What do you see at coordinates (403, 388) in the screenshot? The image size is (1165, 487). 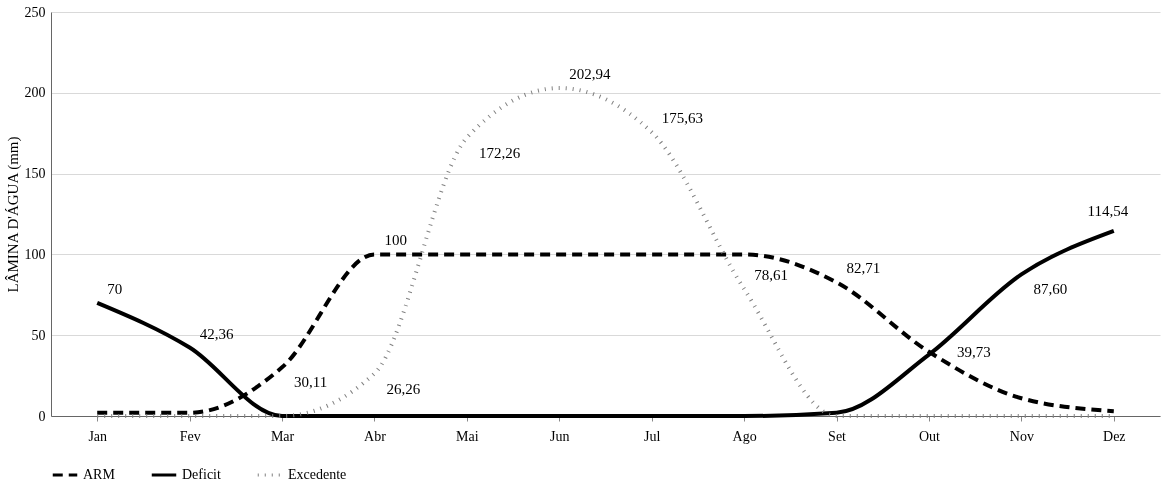 I see `data-label: 26,26` at bounding box center [403, 388].